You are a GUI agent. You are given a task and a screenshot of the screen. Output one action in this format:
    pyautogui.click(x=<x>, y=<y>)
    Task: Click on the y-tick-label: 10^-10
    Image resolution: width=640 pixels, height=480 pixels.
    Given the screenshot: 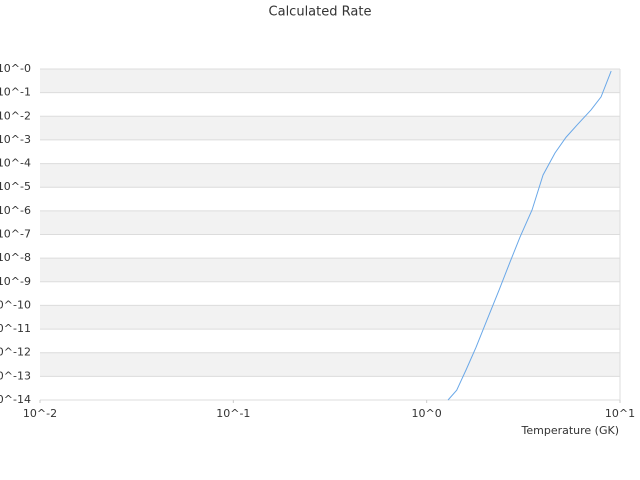 What is the action you would take?
    pyautogui.click(x=15, y=304)
    